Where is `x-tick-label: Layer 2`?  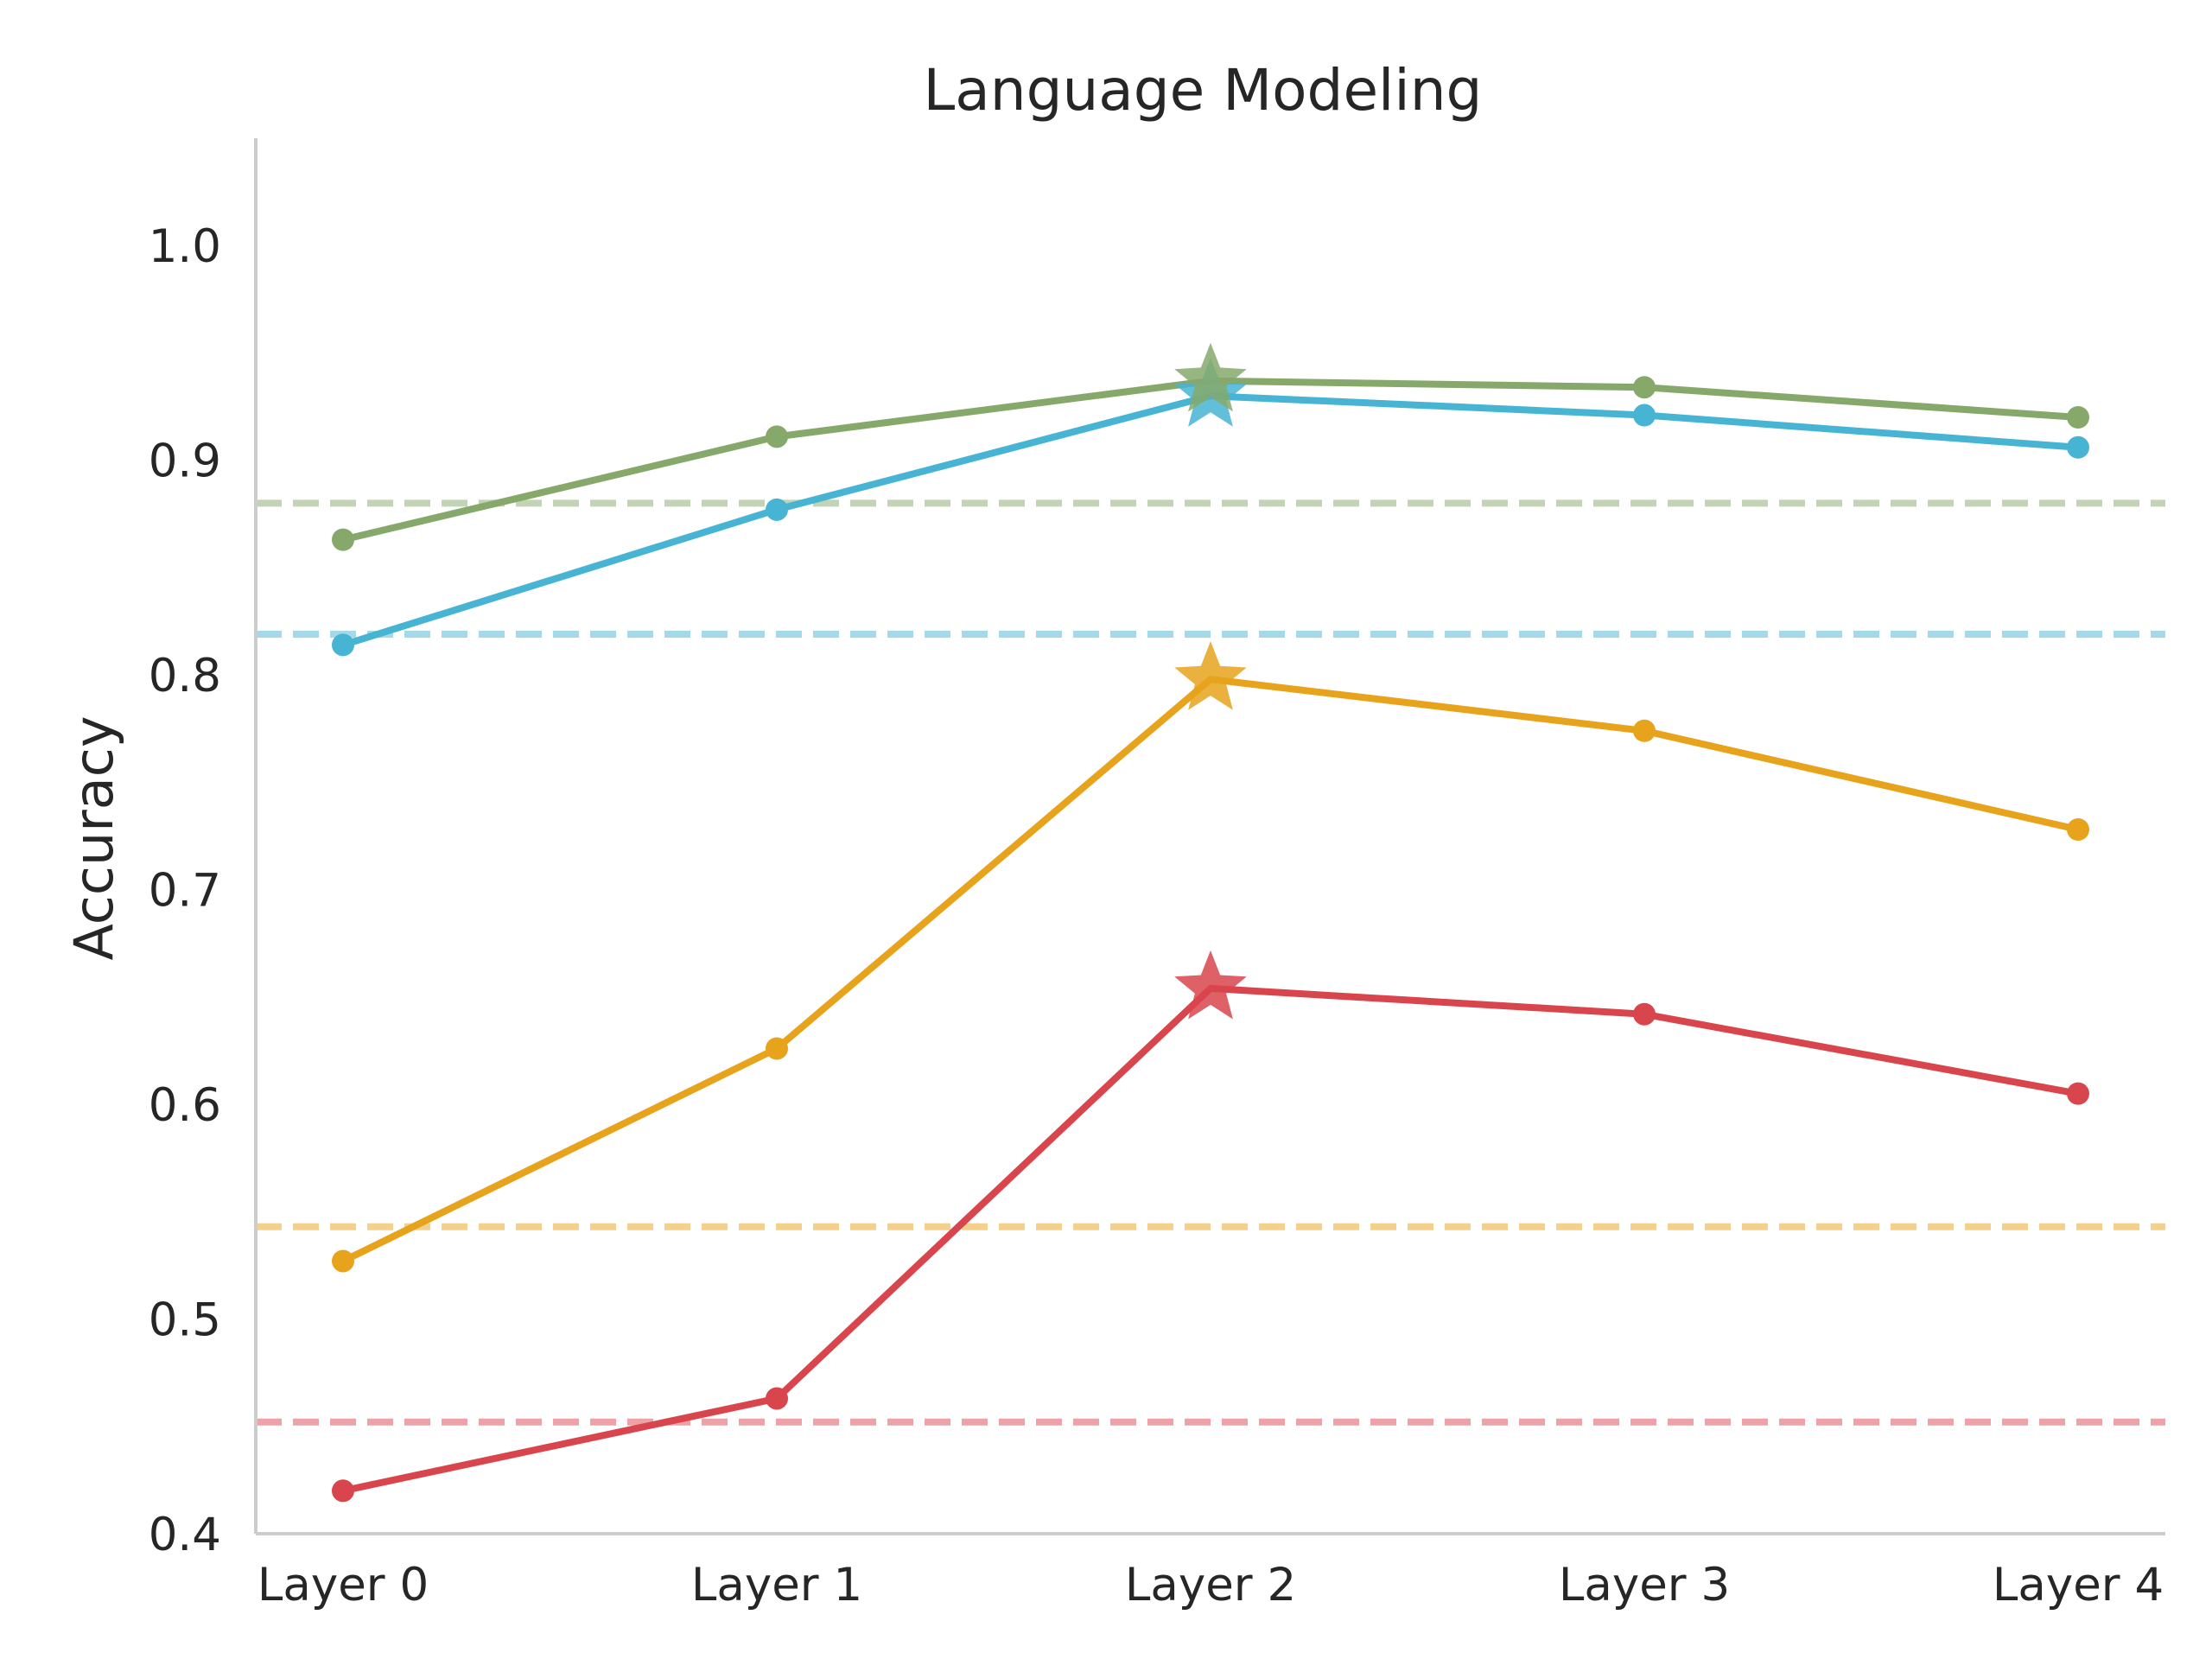 x-tick-label: Layer 2 is located at coordinates (1210, 1585).